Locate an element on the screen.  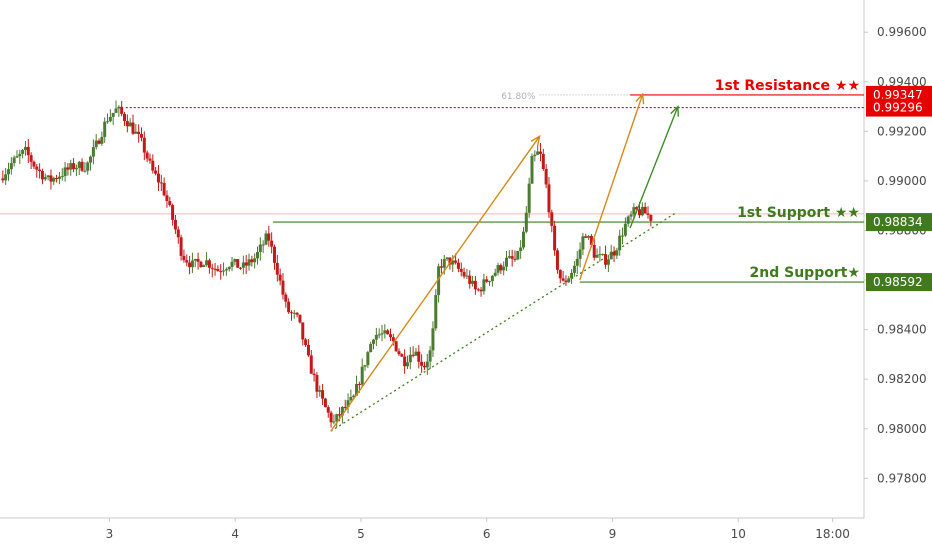
support-2-price-tag is located at coordinates (899, 282).